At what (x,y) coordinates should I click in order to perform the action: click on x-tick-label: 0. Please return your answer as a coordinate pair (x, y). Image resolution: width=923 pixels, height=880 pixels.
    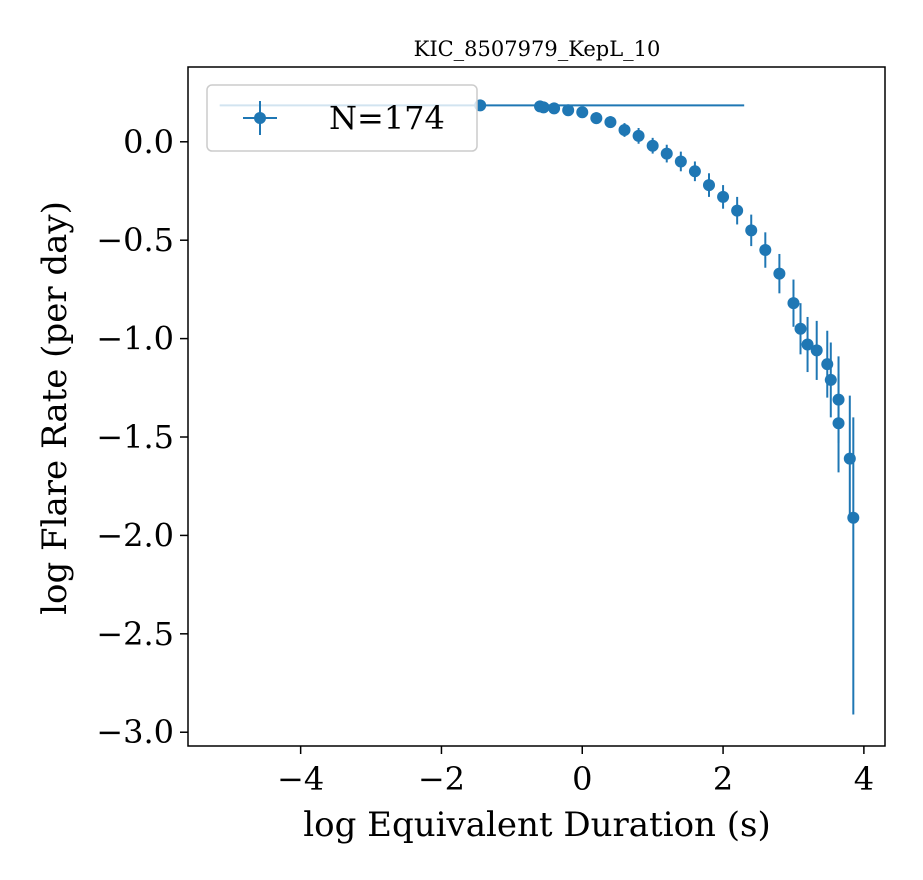
    Looking at the image, I should click on (582, 779).